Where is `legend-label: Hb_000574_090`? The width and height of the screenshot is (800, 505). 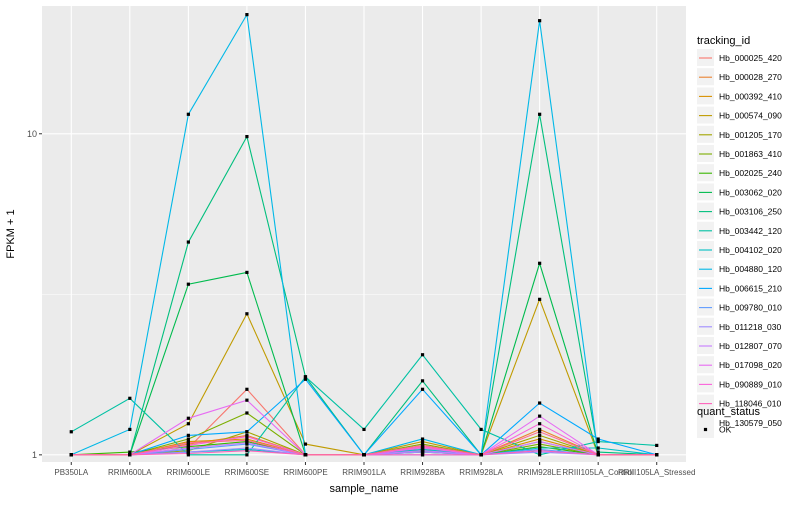
legend-label: Hb_000574_090 is located at coordinates (750, 116).